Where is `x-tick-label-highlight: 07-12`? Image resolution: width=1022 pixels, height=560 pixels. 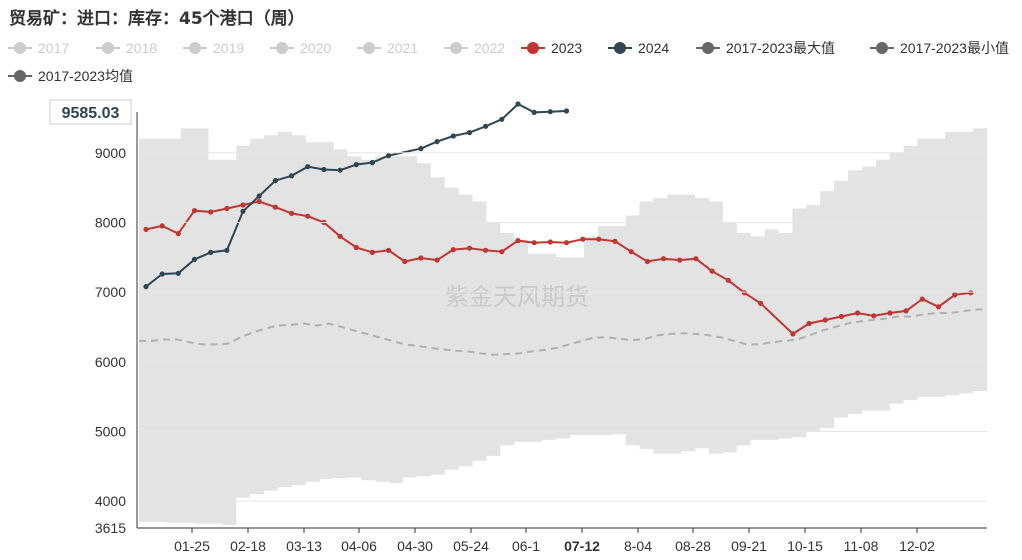
x-tick-label-highlight: 07-12 is located at coordinates (582, 546).